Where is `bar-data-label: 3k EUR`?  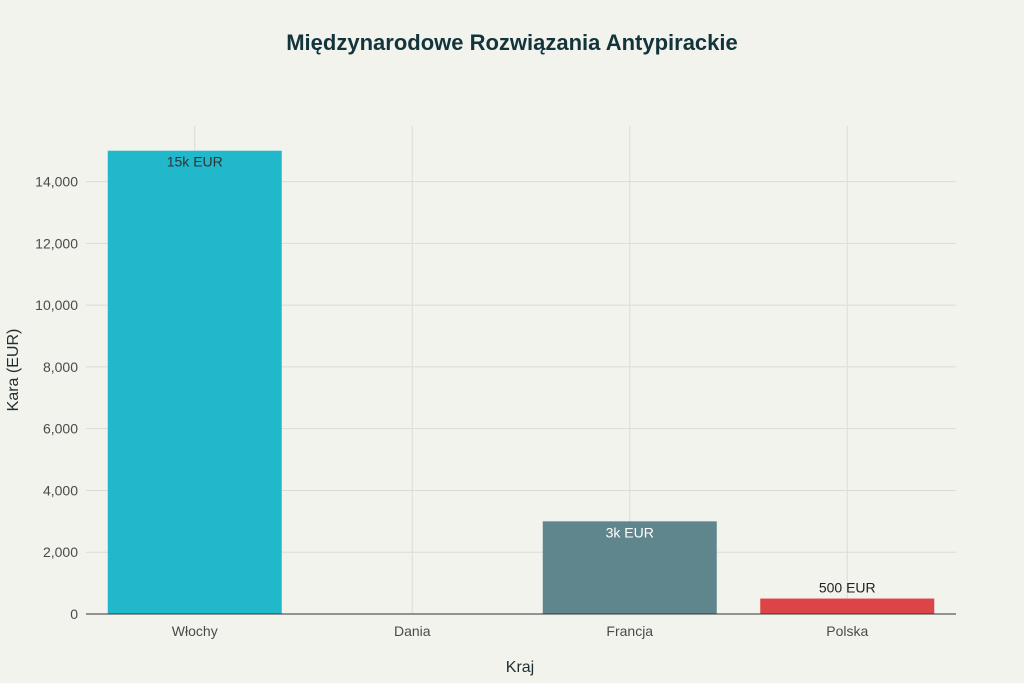 bar-data-label: 3k EUR is located at coordinates (630, 532).